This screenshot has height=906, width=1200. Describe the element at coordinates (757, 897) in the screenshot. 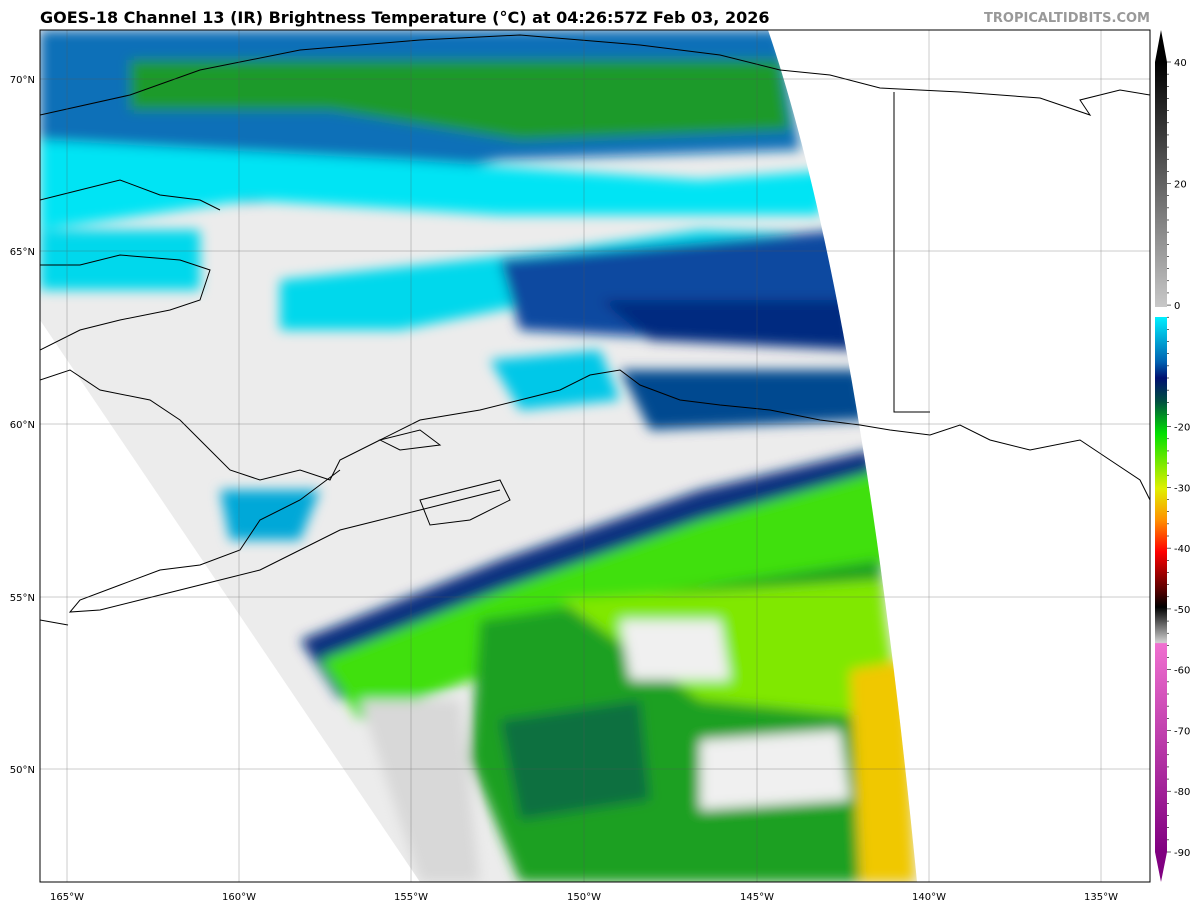

I see `lon-label: 145°W` at that location.